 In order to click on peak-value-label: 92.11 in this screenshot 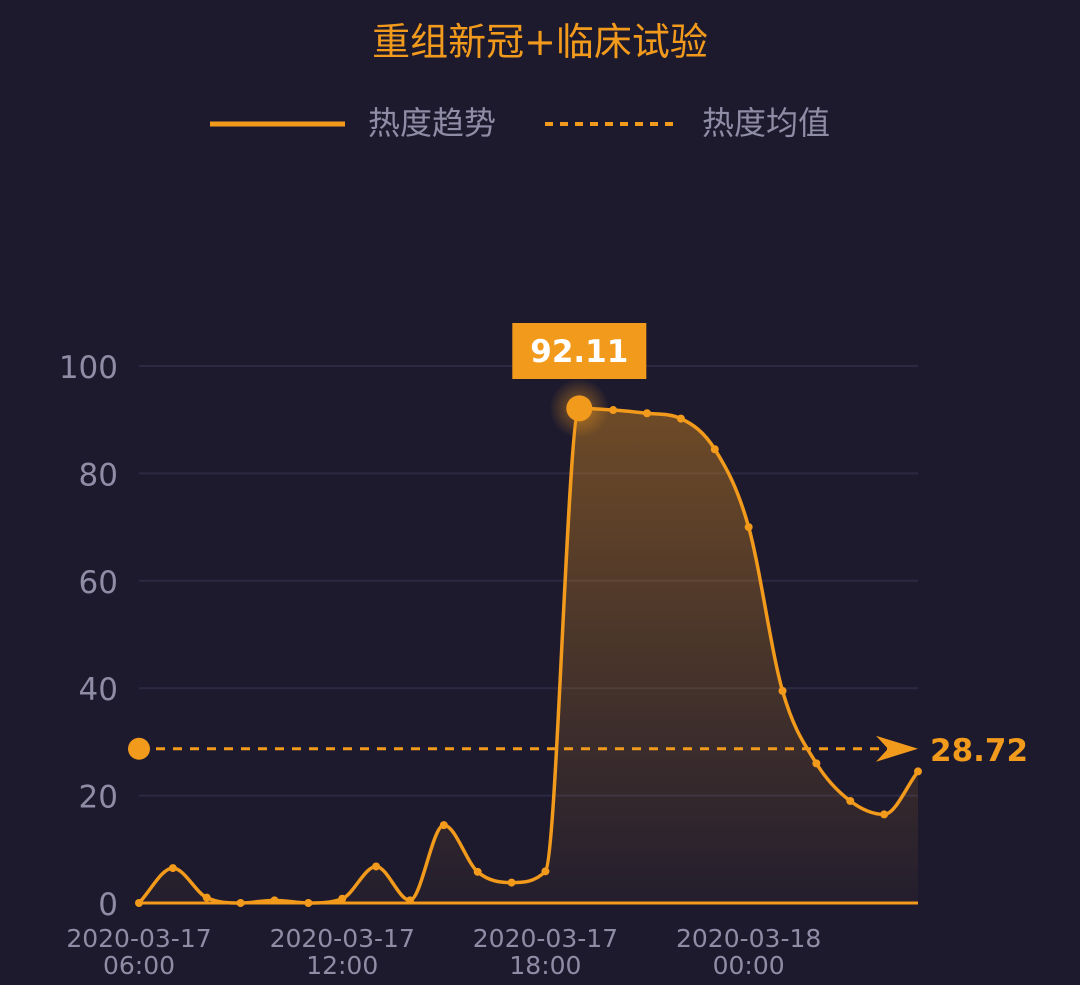, I will do `click(579, 352)`.